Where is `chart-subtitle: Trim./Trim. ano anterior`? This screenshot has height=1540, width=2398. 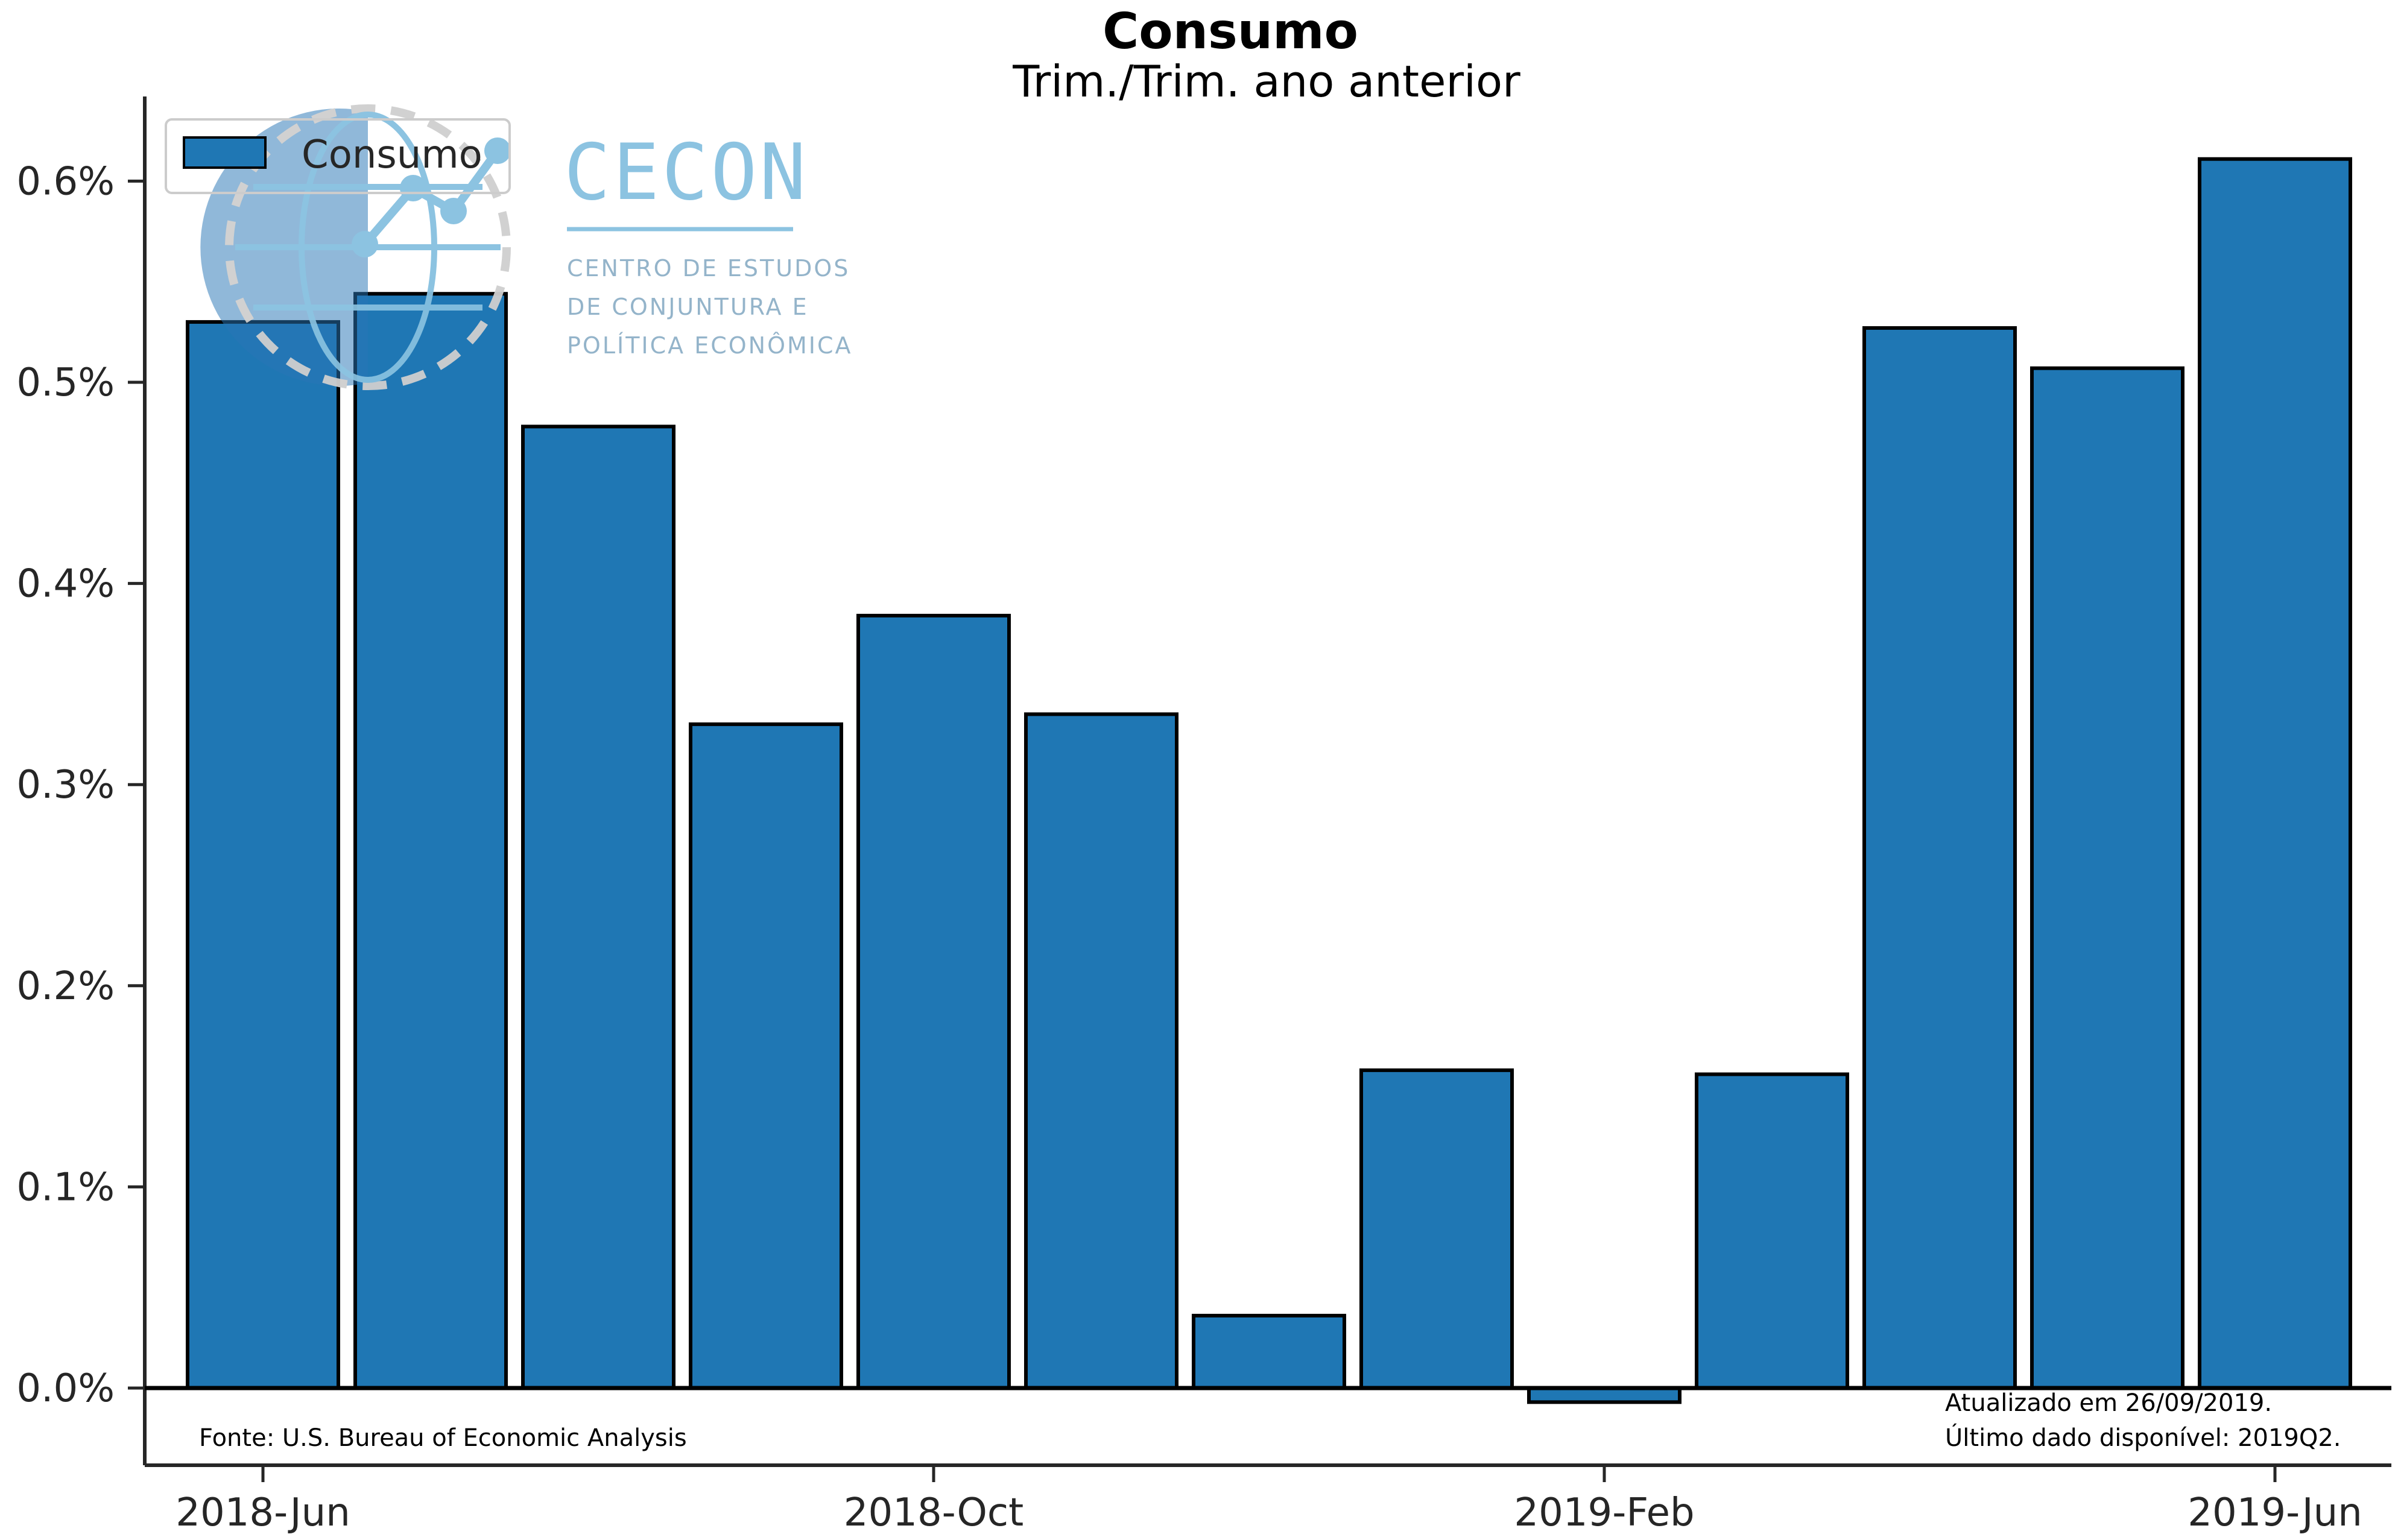 chart-subtitle: Trim./Trim. ano anterior is located at coordinates (1266, 81).